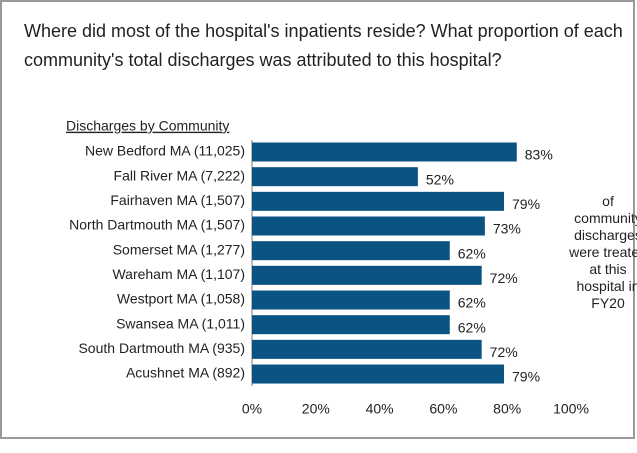 This screenshot has height=453, width=637. I want to click on y-tick-label: Fall River MA (7,222), so click(179, 175).